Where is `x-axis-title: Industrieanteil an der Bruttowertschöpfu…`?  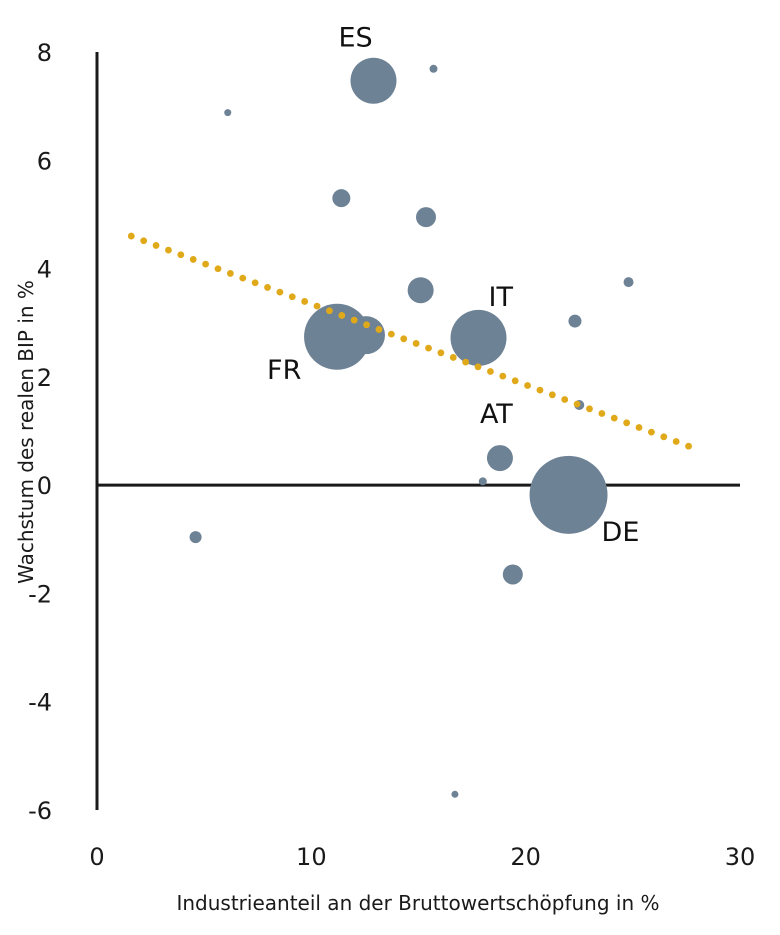
x-axis-title: Industrieanteil an der Bruttowertschöpfu… is located at coordinates (417, 903).